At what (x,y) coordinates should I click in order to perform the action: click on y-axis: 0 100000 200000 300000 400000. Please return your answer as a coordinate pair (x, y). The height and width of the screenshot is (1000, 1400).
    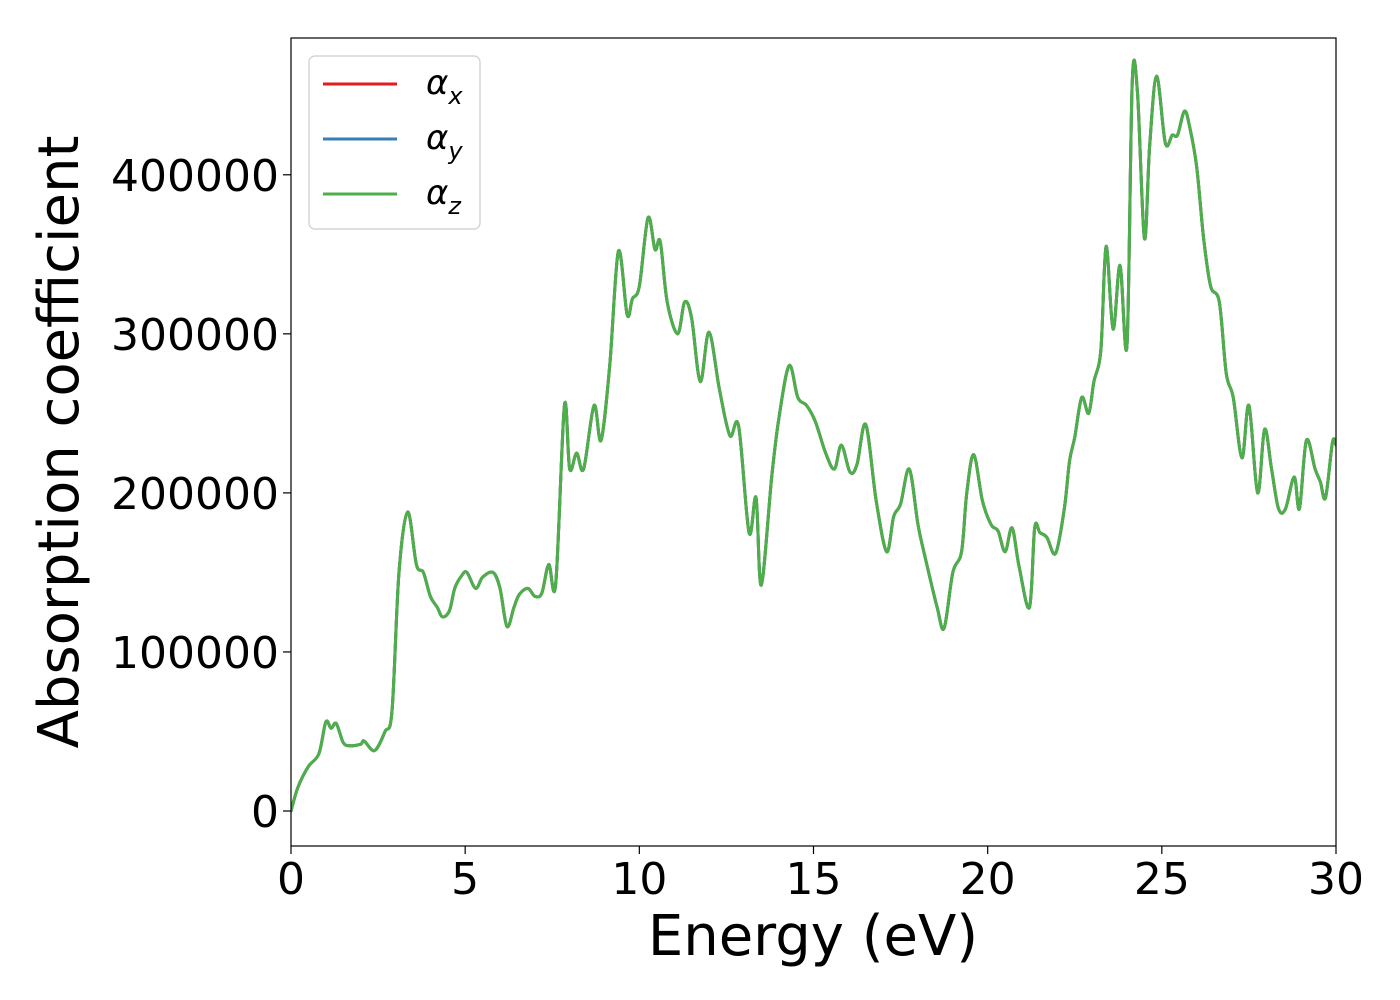
    Looking at the image, I should click on (201, 494).